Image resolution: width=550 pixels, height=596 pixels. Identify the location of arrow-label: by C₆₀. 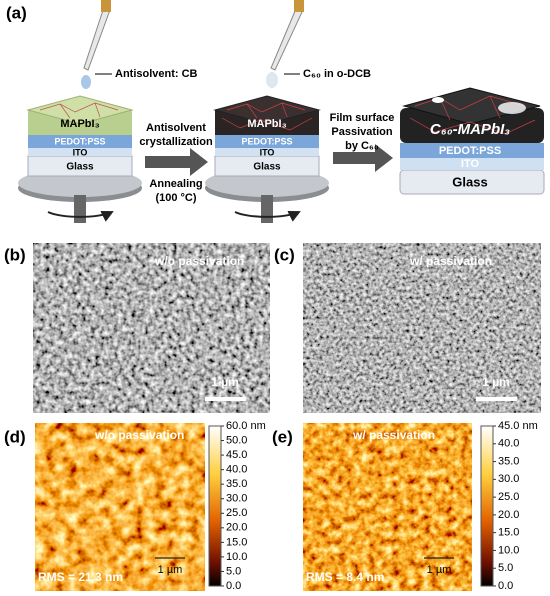
(362, 146).